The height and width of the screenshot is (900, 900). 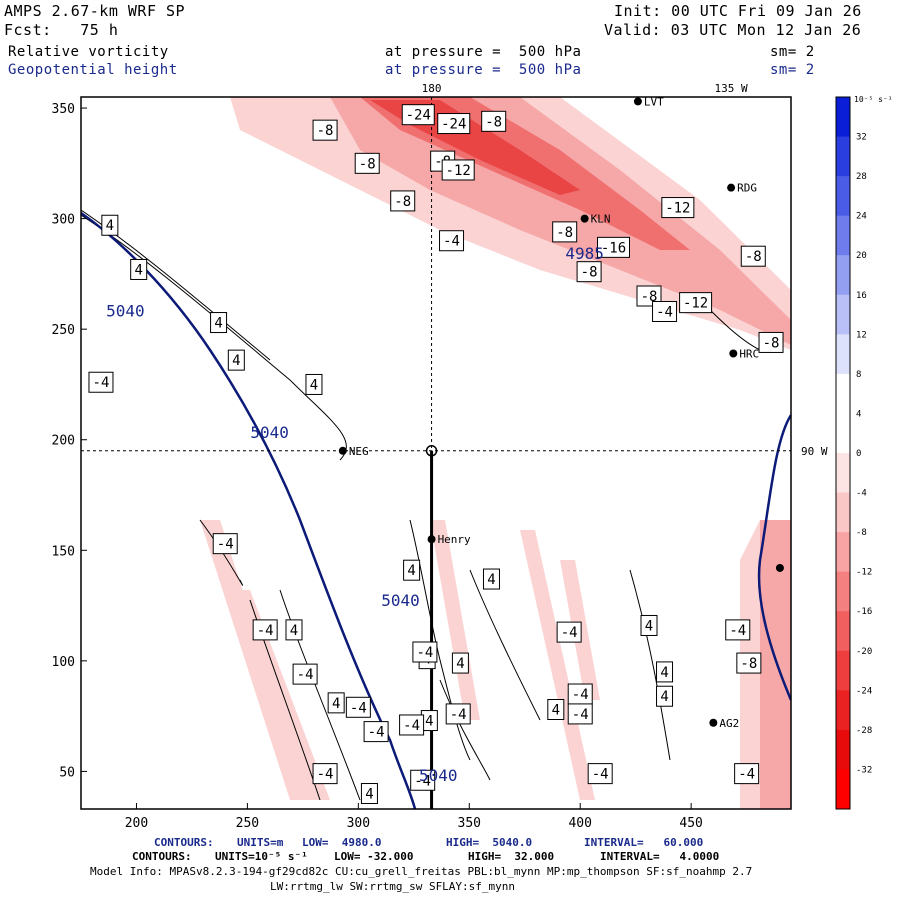 What do you see at coordinates (63, 220) in the screenshot?
I see `y-tick-label: 300` at bounding box center [63, 220].